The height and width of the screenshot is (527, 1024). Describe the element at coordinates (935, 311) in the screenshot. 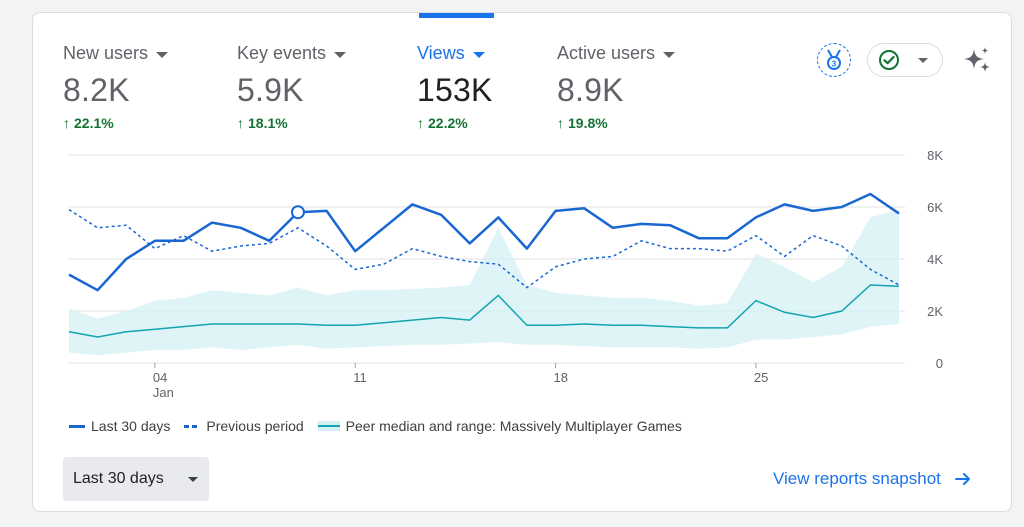

I see `y-tick-label: 2K` at that location.